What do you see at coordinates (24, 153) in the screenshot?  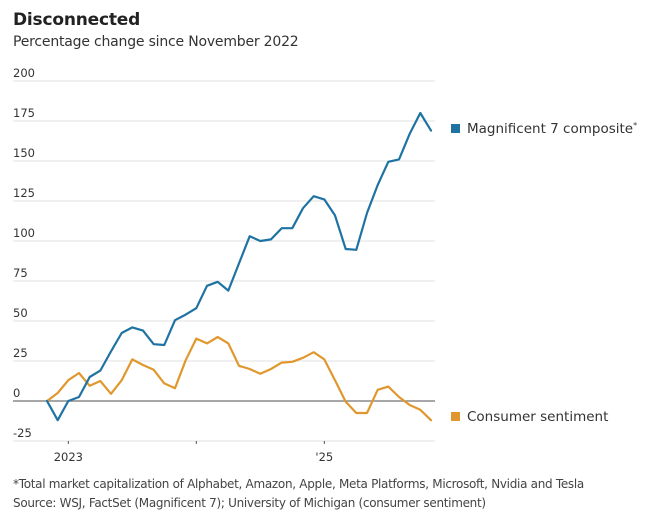 I see `y-tick-label: 150` at bounding box center [24, 153].